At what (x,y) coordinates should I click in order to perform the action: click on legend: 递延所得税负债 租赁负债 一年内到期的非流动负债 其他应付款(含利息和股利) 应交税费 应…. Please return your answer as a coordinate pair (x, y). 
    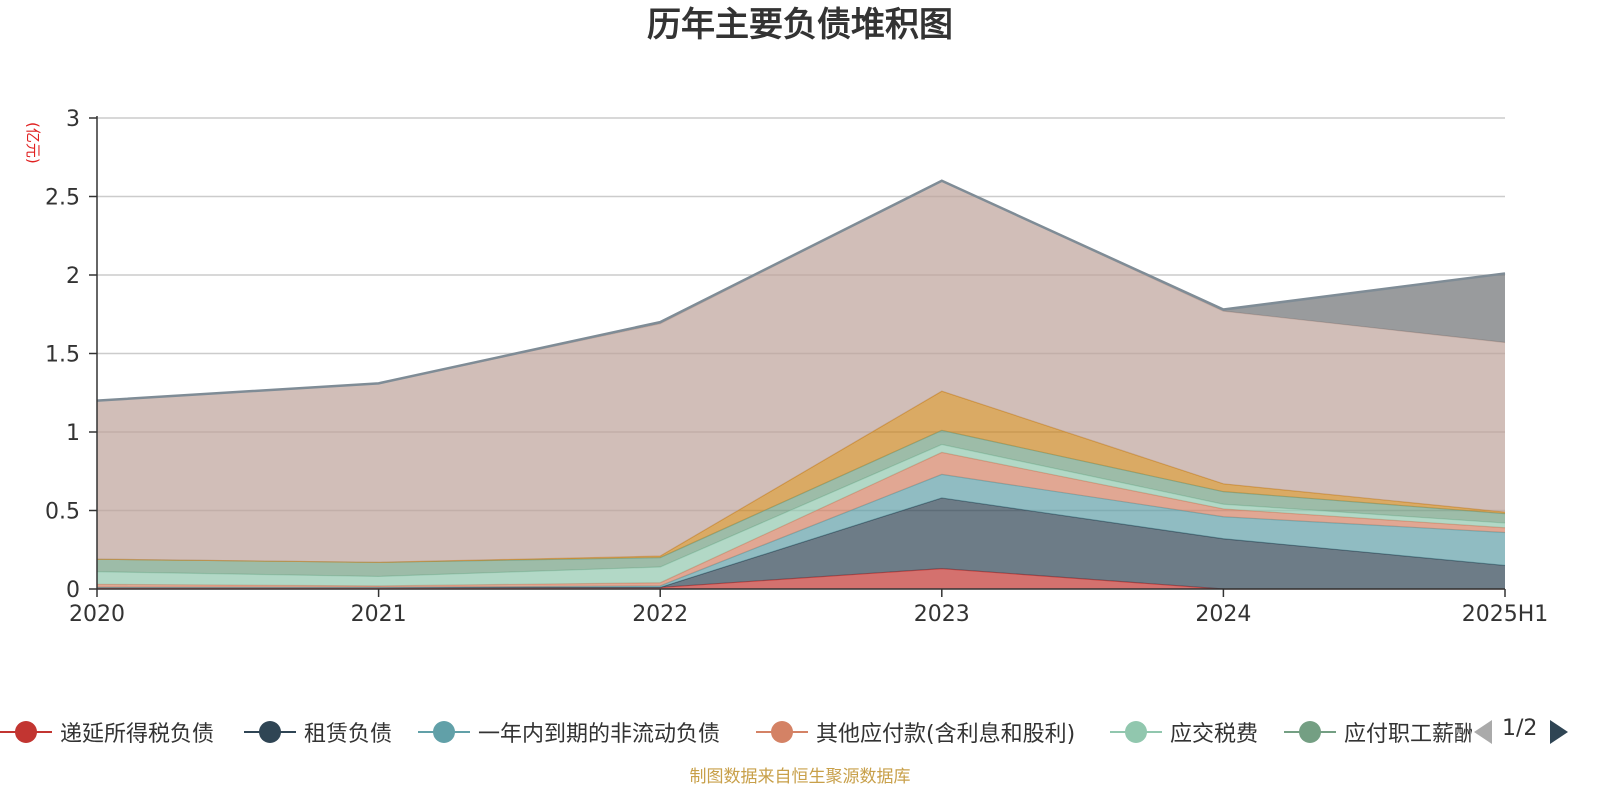
    Looking at the image, I should click on (800, 732).